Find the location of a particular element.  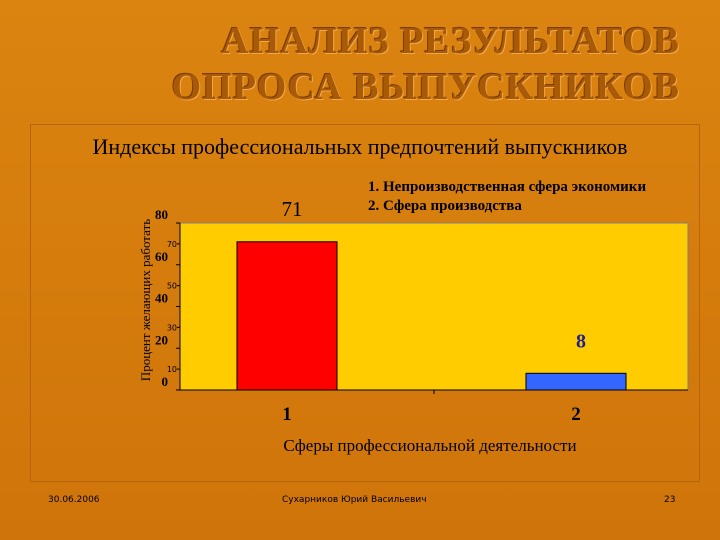

title-line-2: ОПРОСА ВЫПУСКНИКОВ is located at coordinates (425, 87).